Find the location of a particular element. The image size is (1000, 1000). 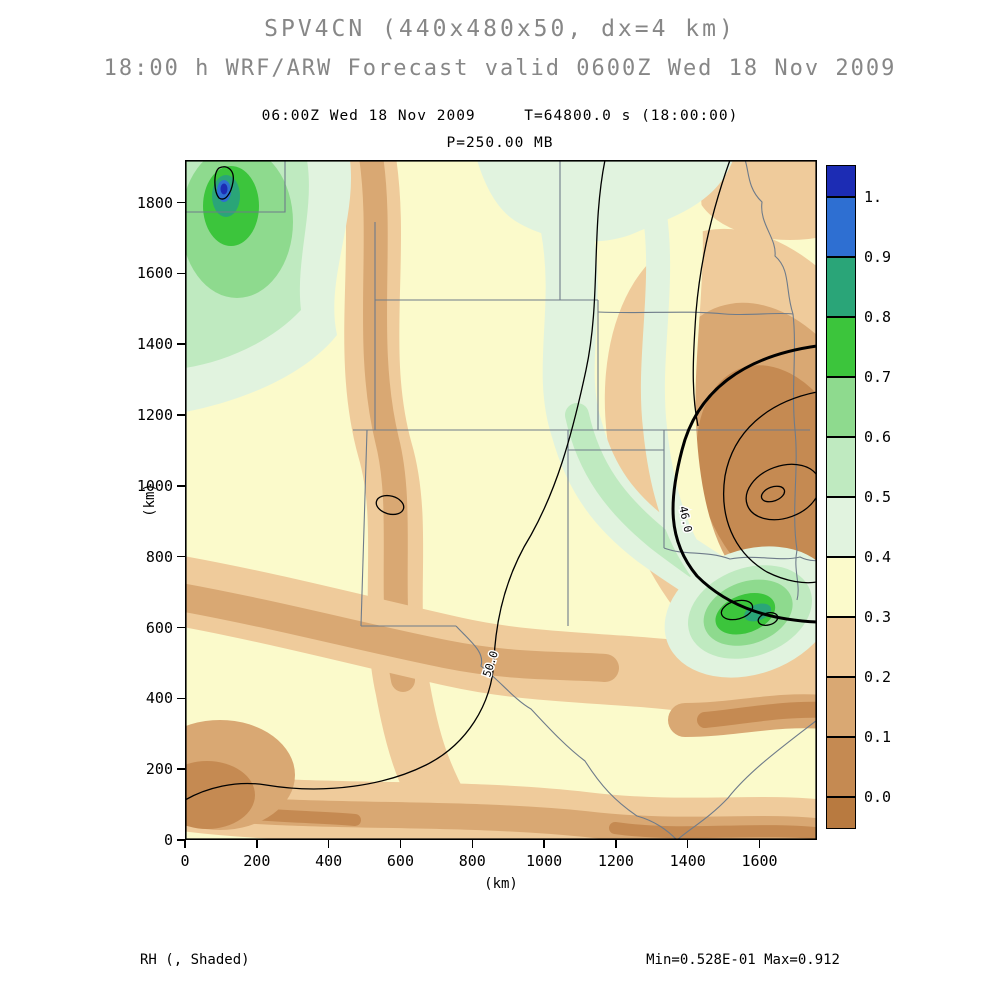

colorbar-tick-label: 0.4 is located at coordinates (878, 557).